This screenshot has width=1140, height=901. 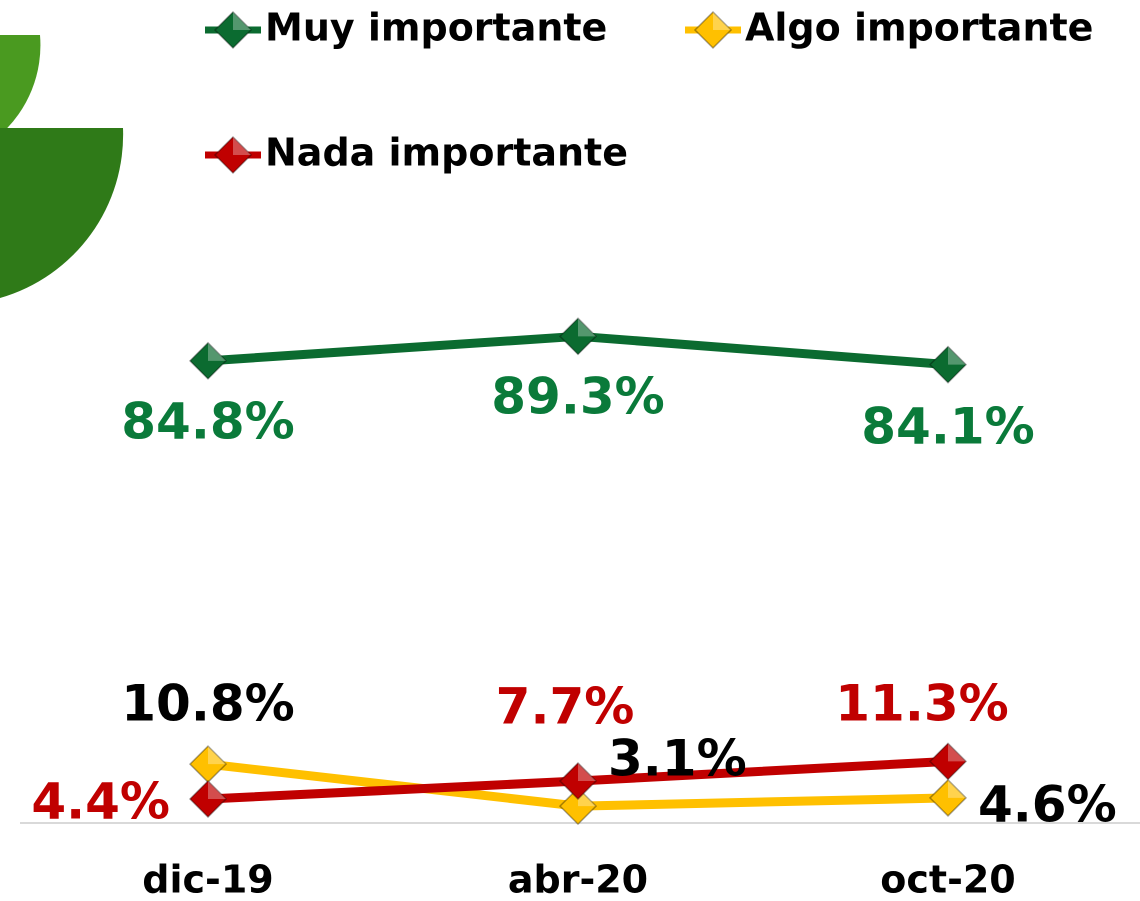 I want to click on data-label: 11.3%, so click(x=921, y=704).